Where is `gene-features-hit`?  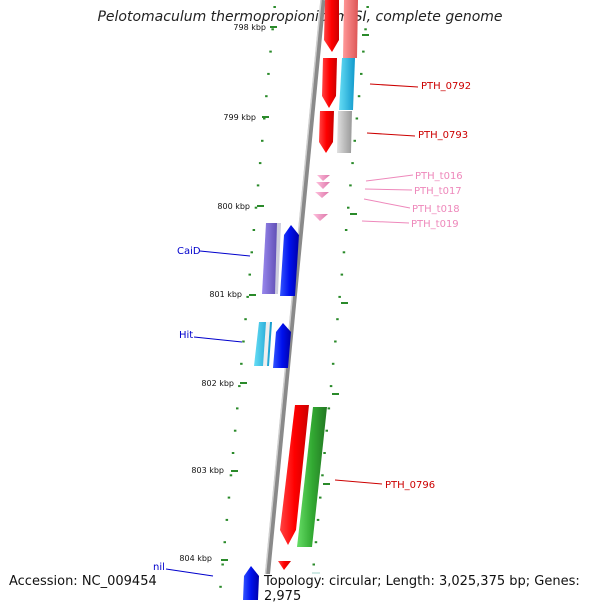 gene-features-hit is located at coordinates (272, 345).